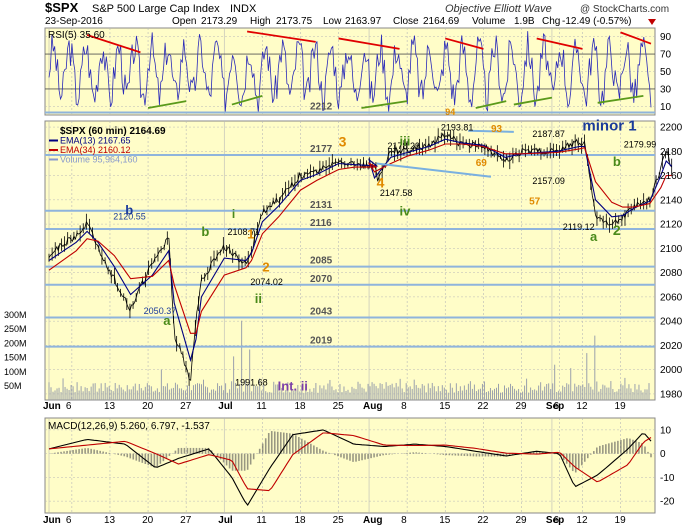 This screenshot has height=530, width=700. What do you see at coordinates (671, 394) in the screenshot?
I see `price-tick-label: 1980` at bounding box center [671, 394].